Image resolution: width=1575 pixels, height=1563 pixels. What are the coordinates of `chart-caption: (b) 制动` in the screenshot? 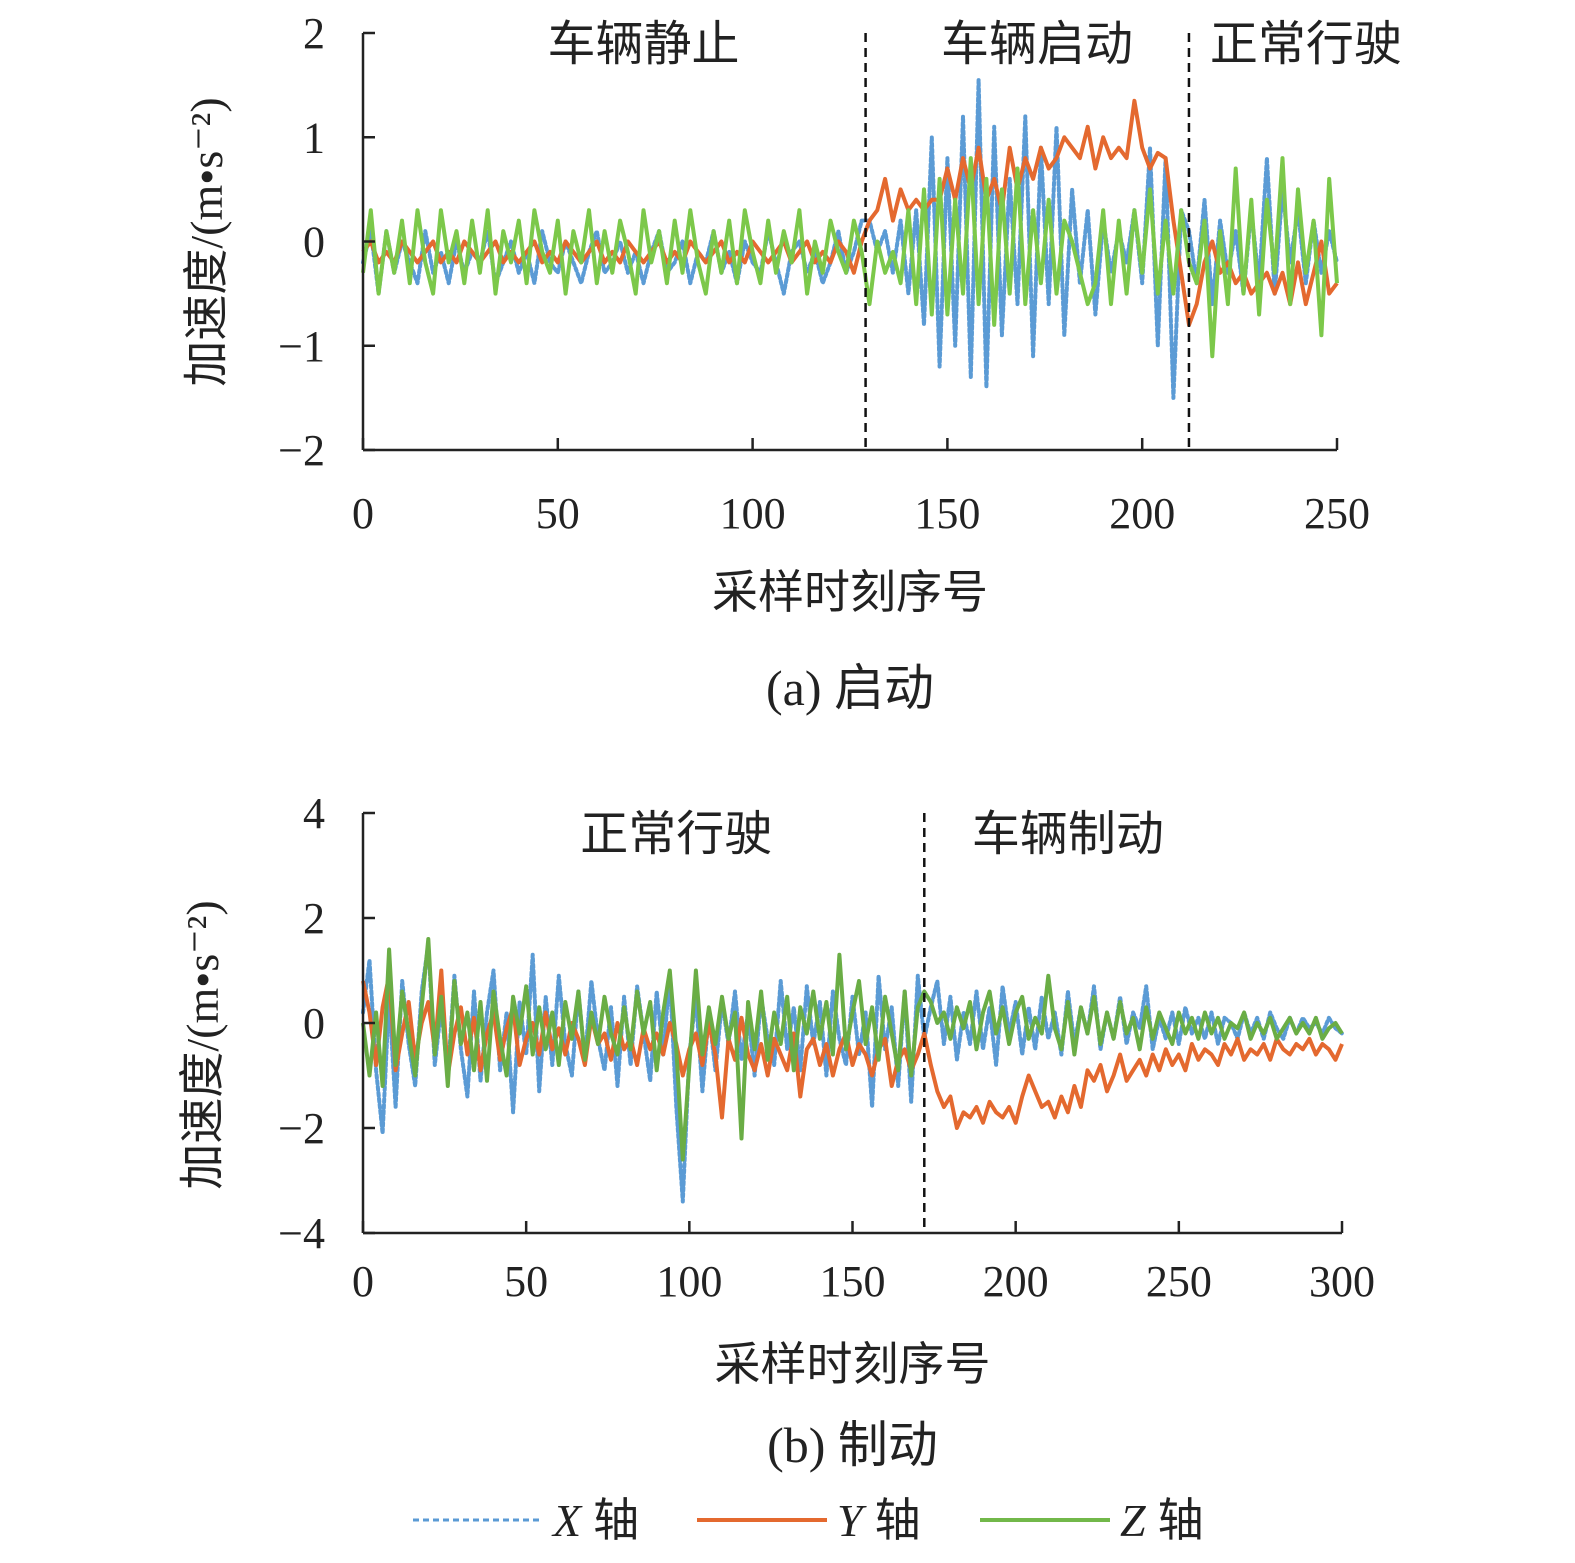 It's located at (852, 1445).